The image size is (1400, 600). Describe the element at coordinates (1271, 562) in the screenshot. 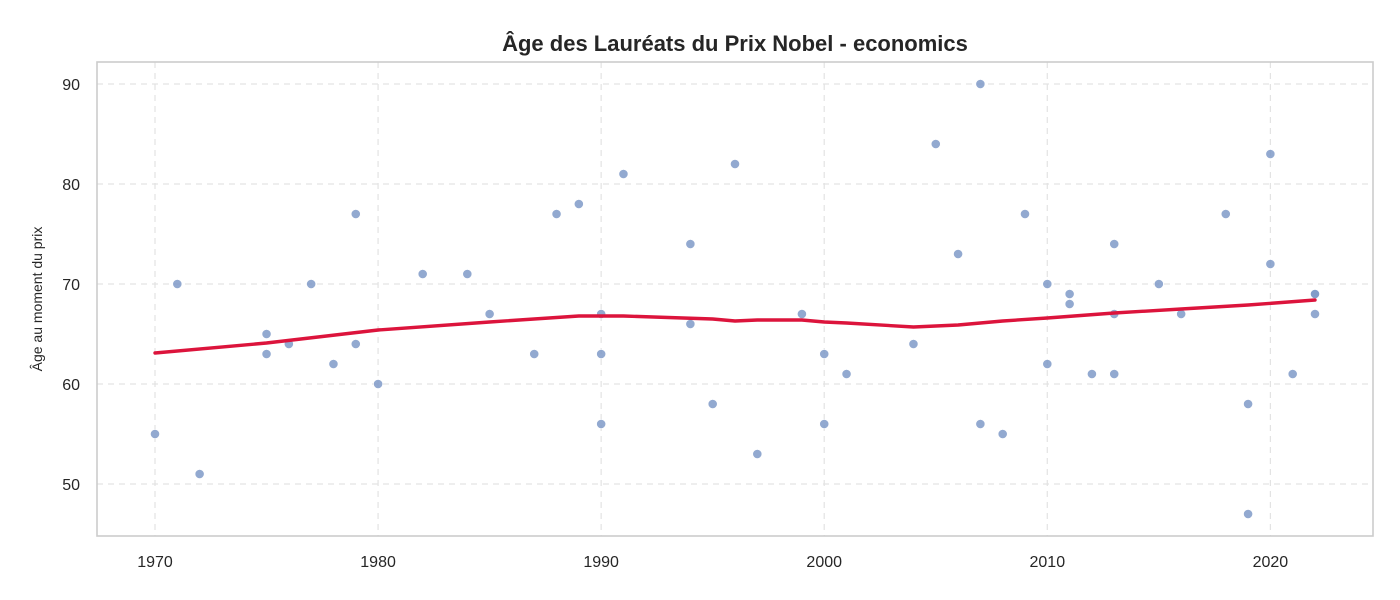

I see `x-tick-label: 2020` at that location.